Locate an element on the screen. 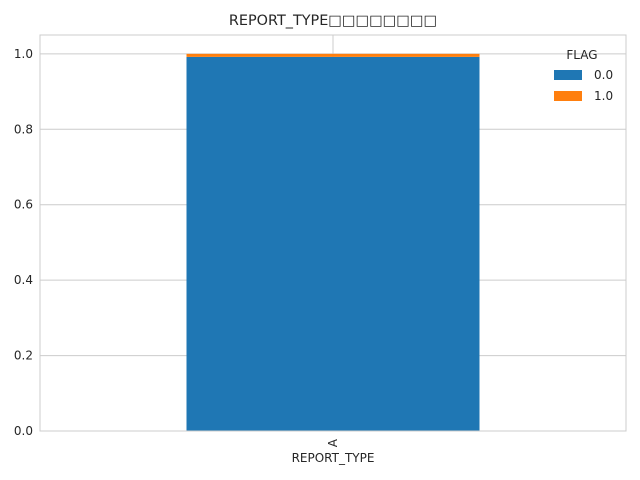 The width and height of the screenshot is (640, 480). x-tick-label: A is located at coordinates (333, 442).